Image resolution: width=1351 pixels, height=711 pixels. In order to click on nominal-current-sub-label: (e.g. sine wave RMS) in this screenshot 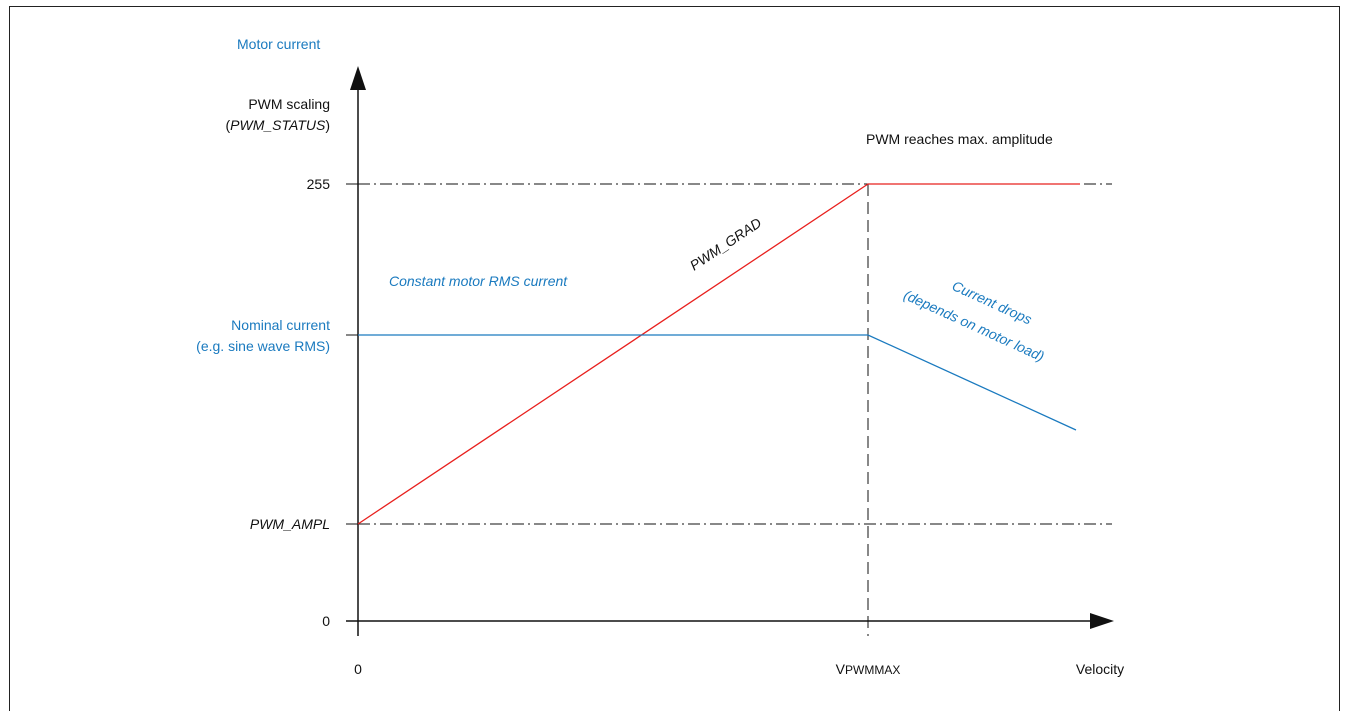, I will do `click(263, 346)`.